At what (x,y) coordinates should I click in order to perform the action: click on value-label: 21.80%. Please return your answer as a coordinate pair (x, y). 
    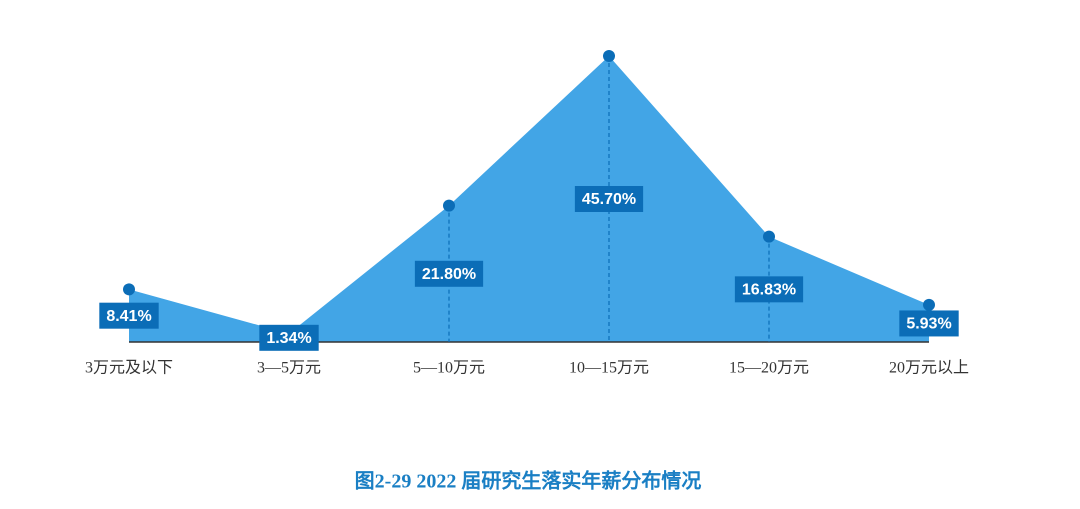
    Looking at the image, I should click on (449, 274).